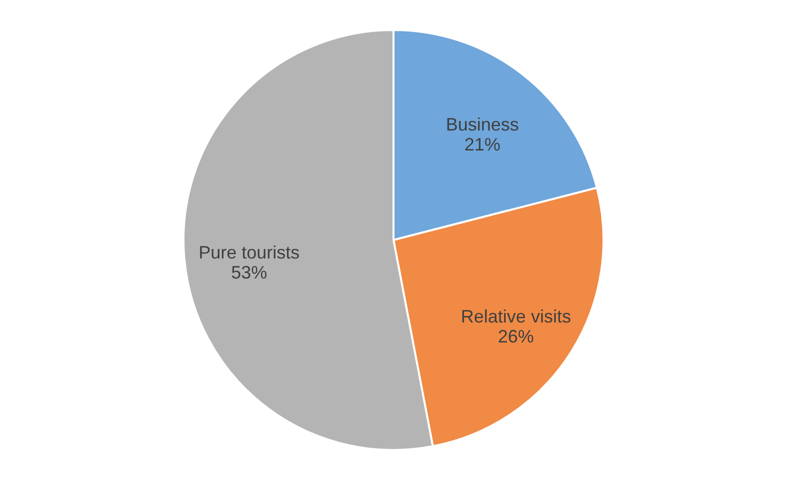 The image size is (787, 480). Describe the element at coordinates (516, 336) in the screenshot. I see `data-label: 26%` at that location.